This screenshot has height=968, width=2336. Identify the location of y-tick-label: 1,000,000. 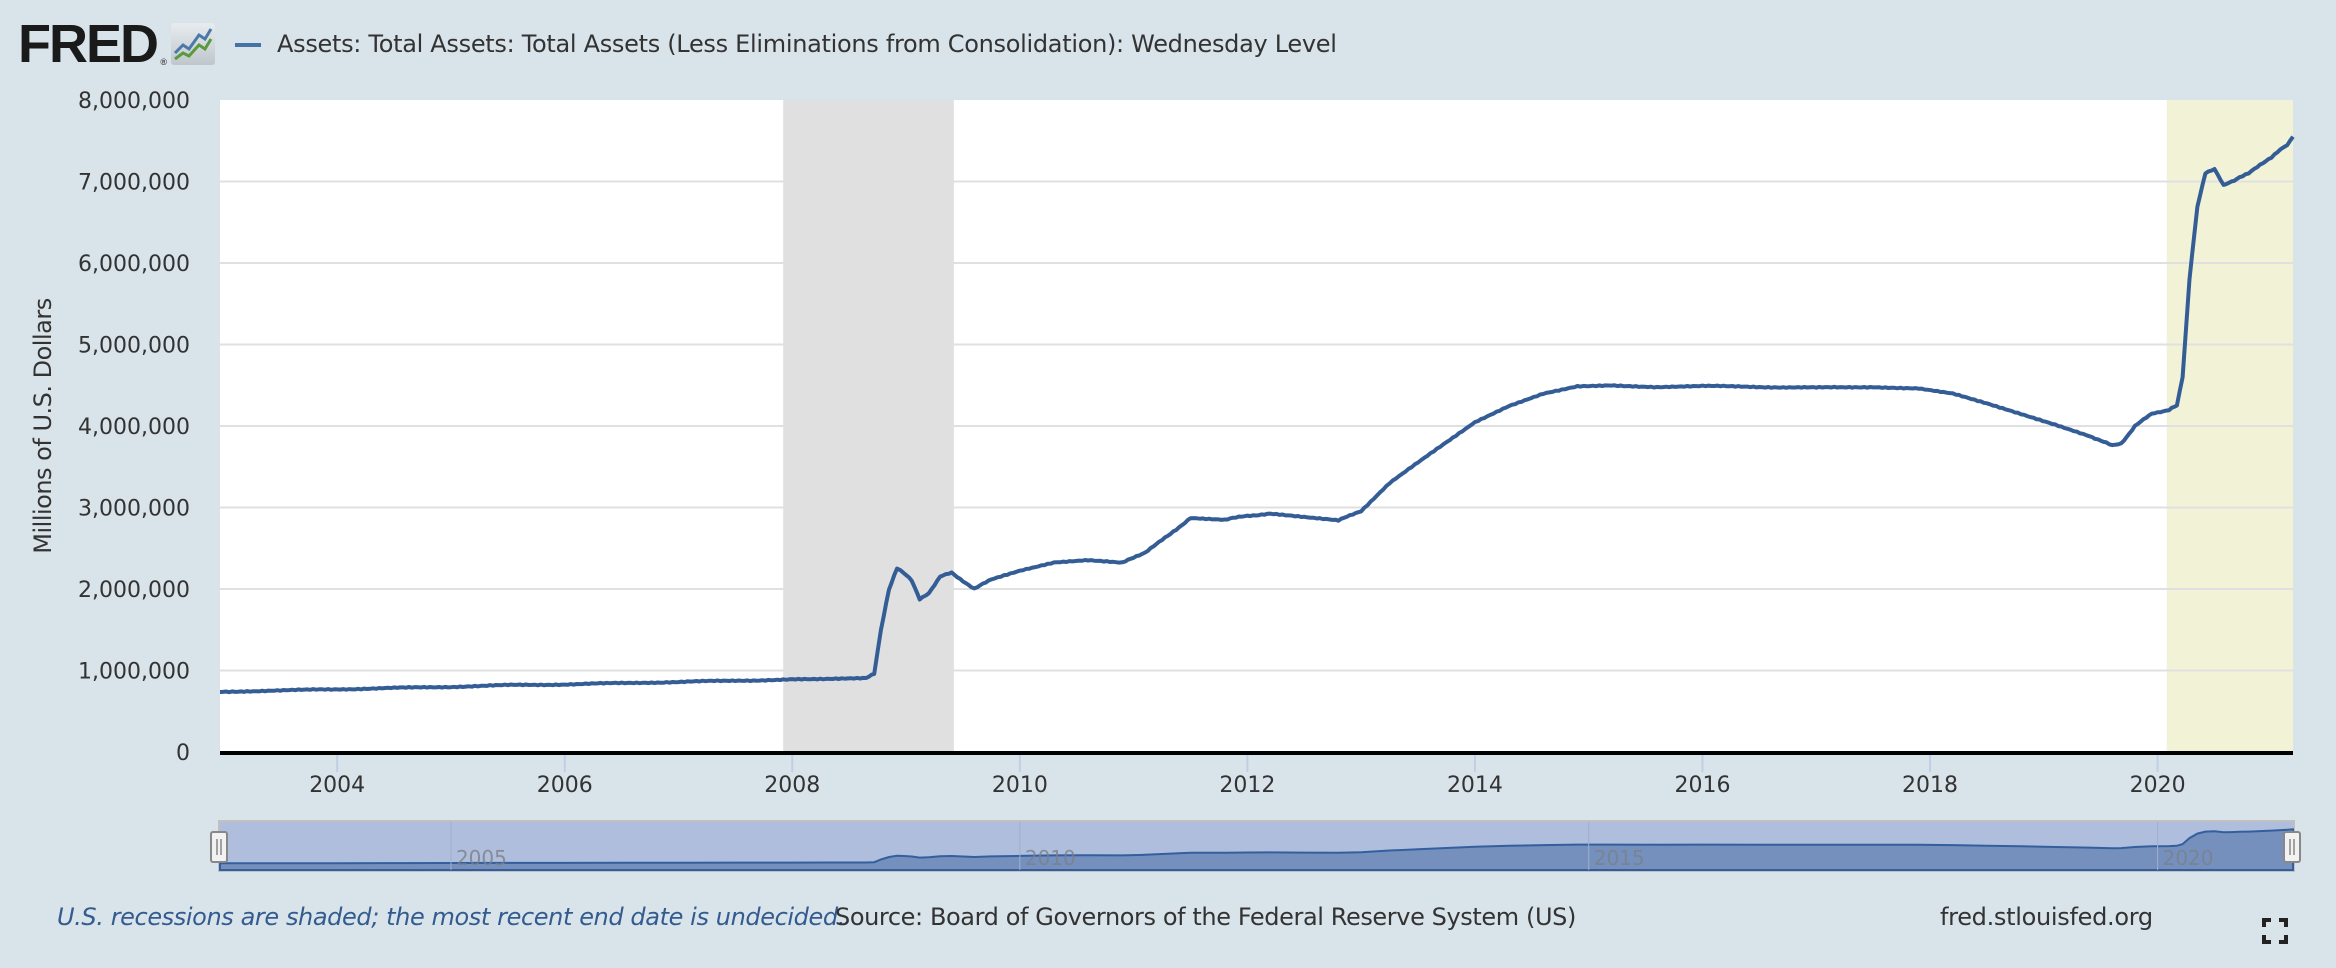
(134, 672).